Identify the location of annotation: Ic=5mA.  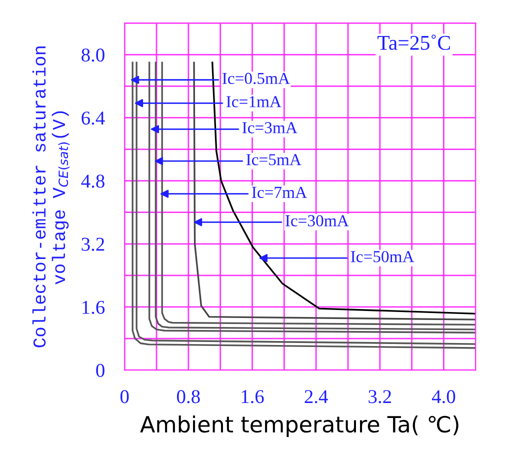
(274, 160).